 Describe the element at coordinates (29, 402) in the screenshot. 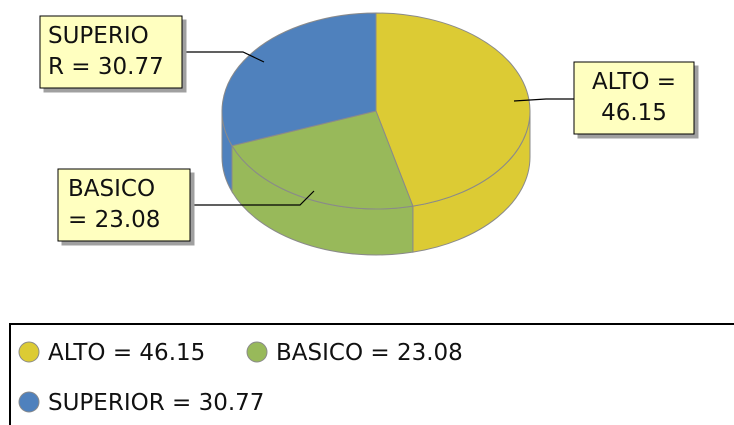

I see `legend-swatch-superior` at that location.